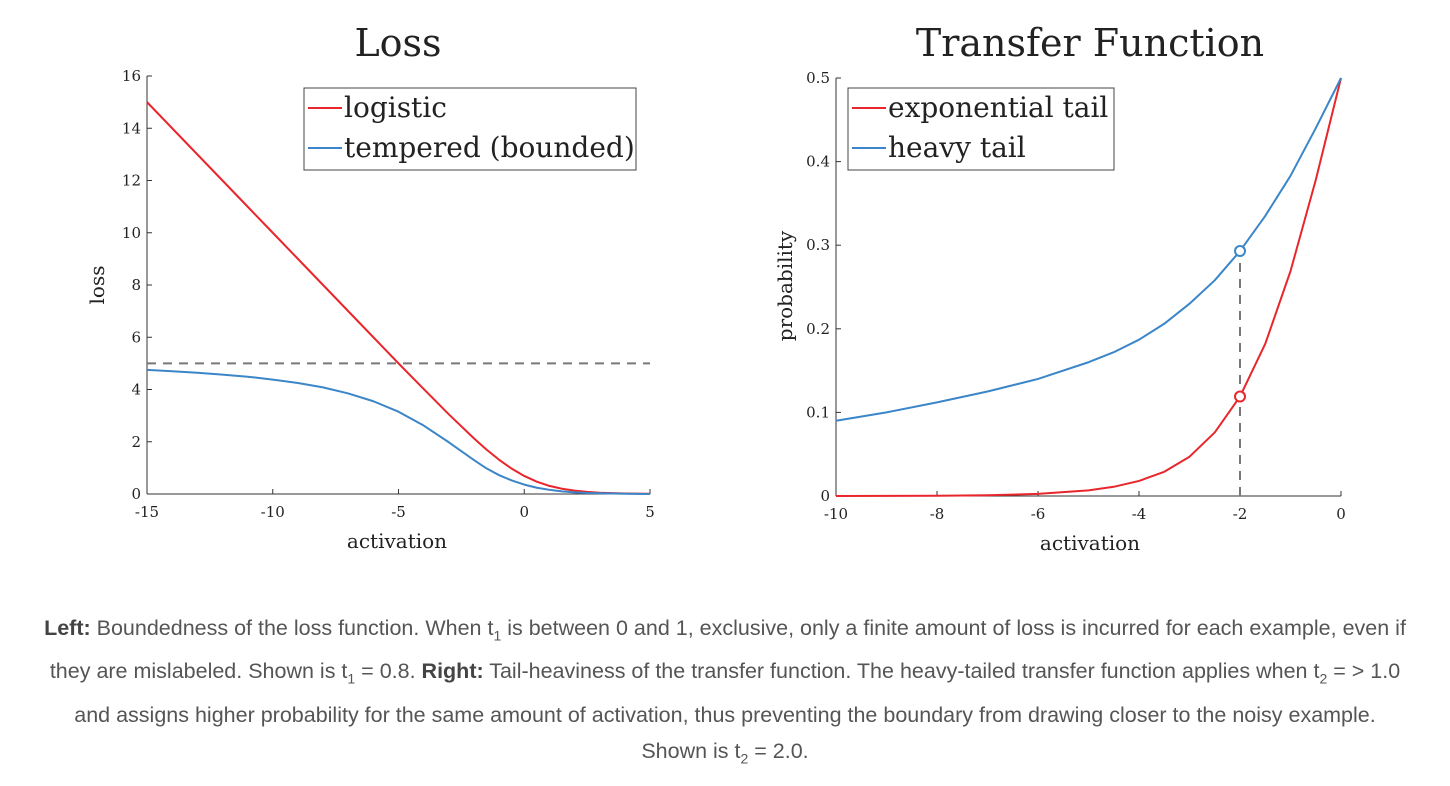 This screenshot has height=786, width=1450. What do you see at coordinates (1240, 514) in the screenshot?
I see `x-tick-label: -2` at bounding box center [1240, 514].